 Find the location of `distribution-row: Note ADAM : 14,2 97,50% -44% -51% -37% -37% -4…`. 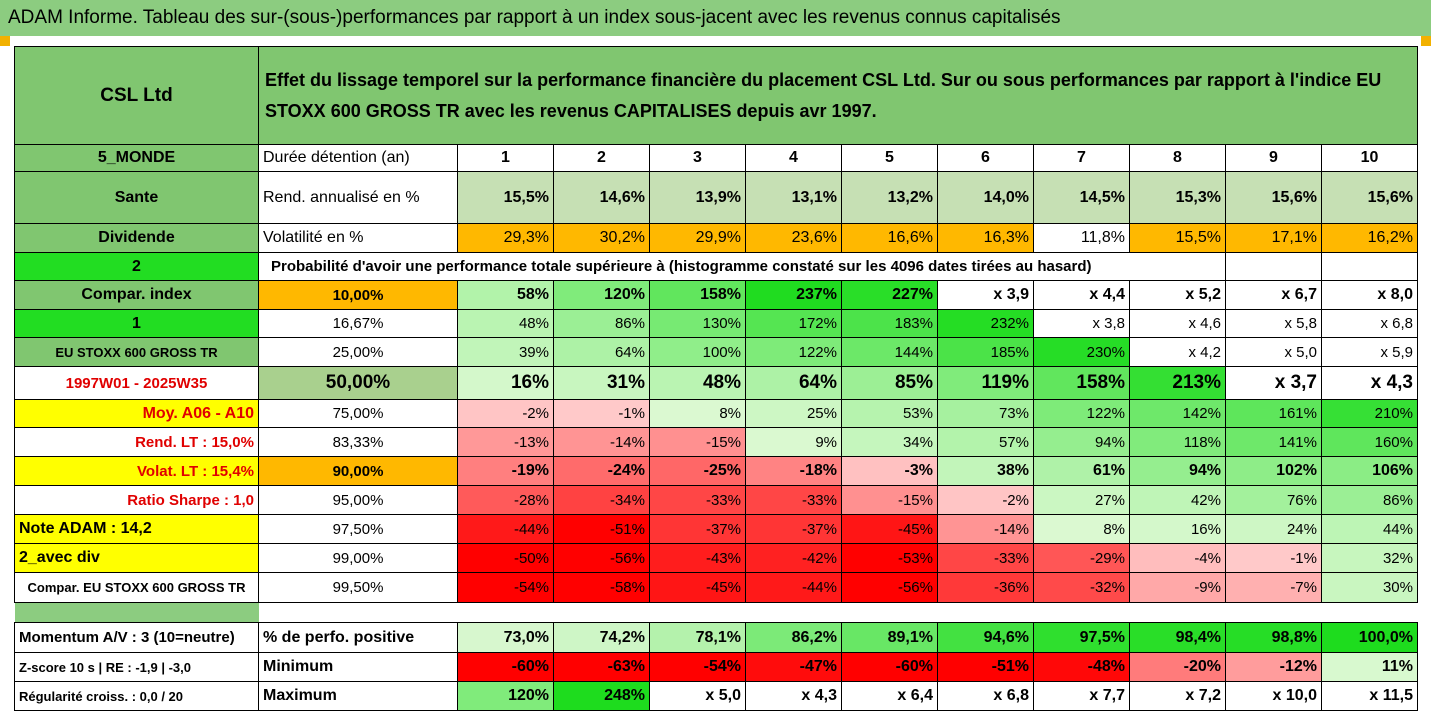

distribution-row: Note ADAM : 14,2 97,50% -44% -51% -37% -37% -4… is located at coordinates (716, 529).